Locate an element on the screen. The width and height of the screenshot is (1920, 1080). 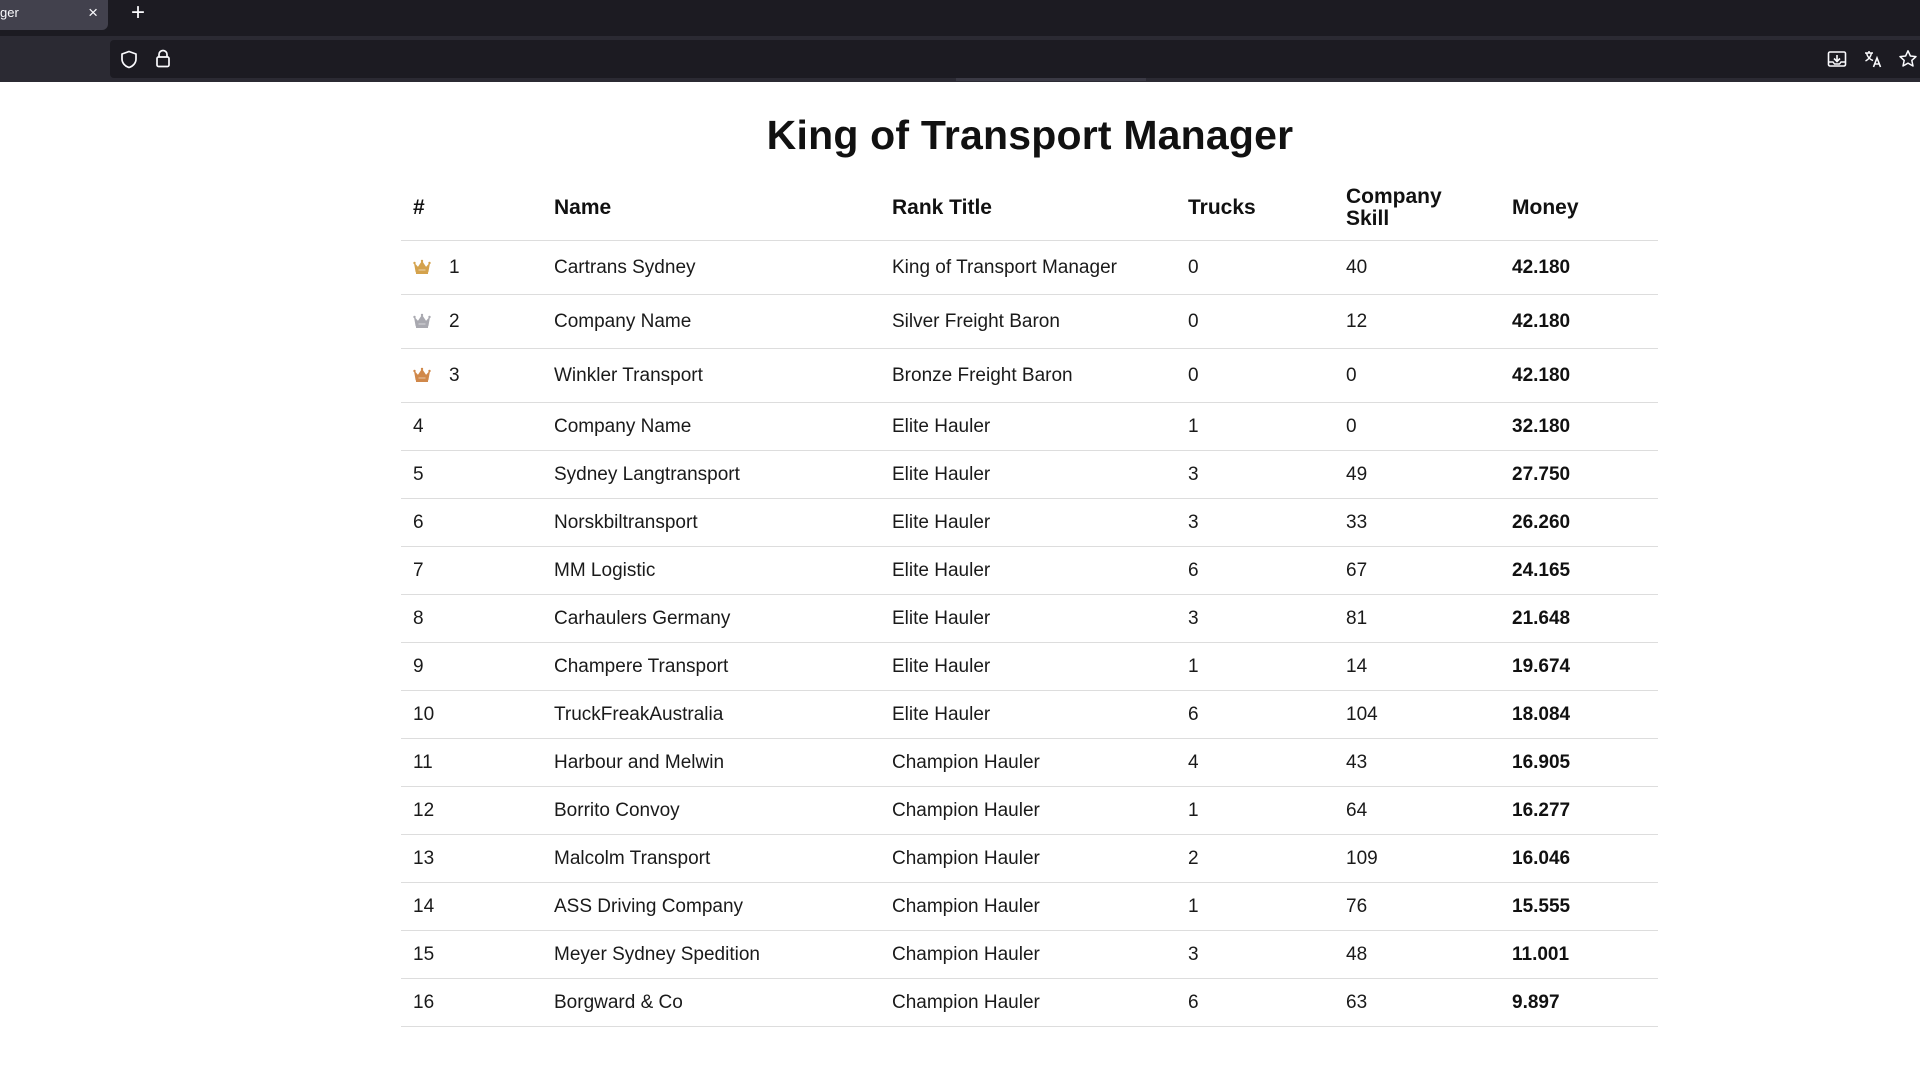
rank-title-cell: Silver Freight Baron is located at coordinates (1028, 321).